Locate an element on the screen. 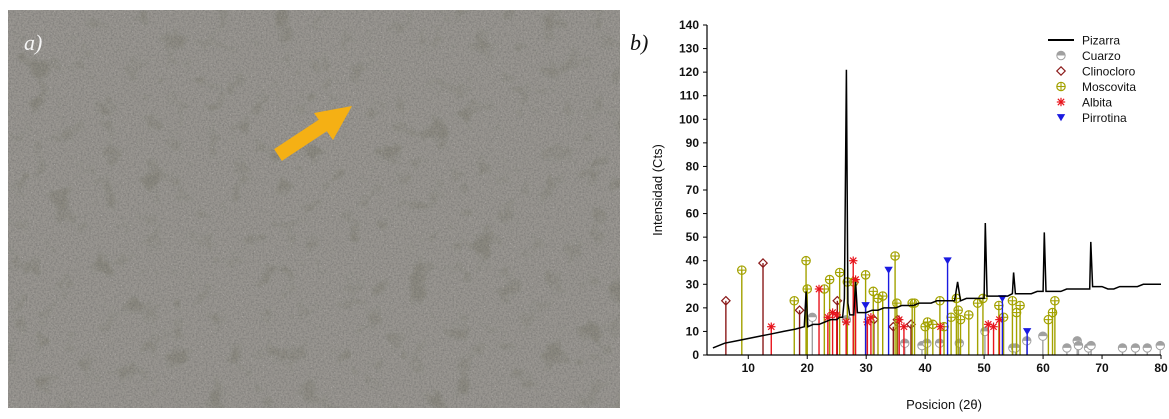 This screenshot has width=1169, height=419. legend-label: Clinocloro is located at coordinates (1109, 72).